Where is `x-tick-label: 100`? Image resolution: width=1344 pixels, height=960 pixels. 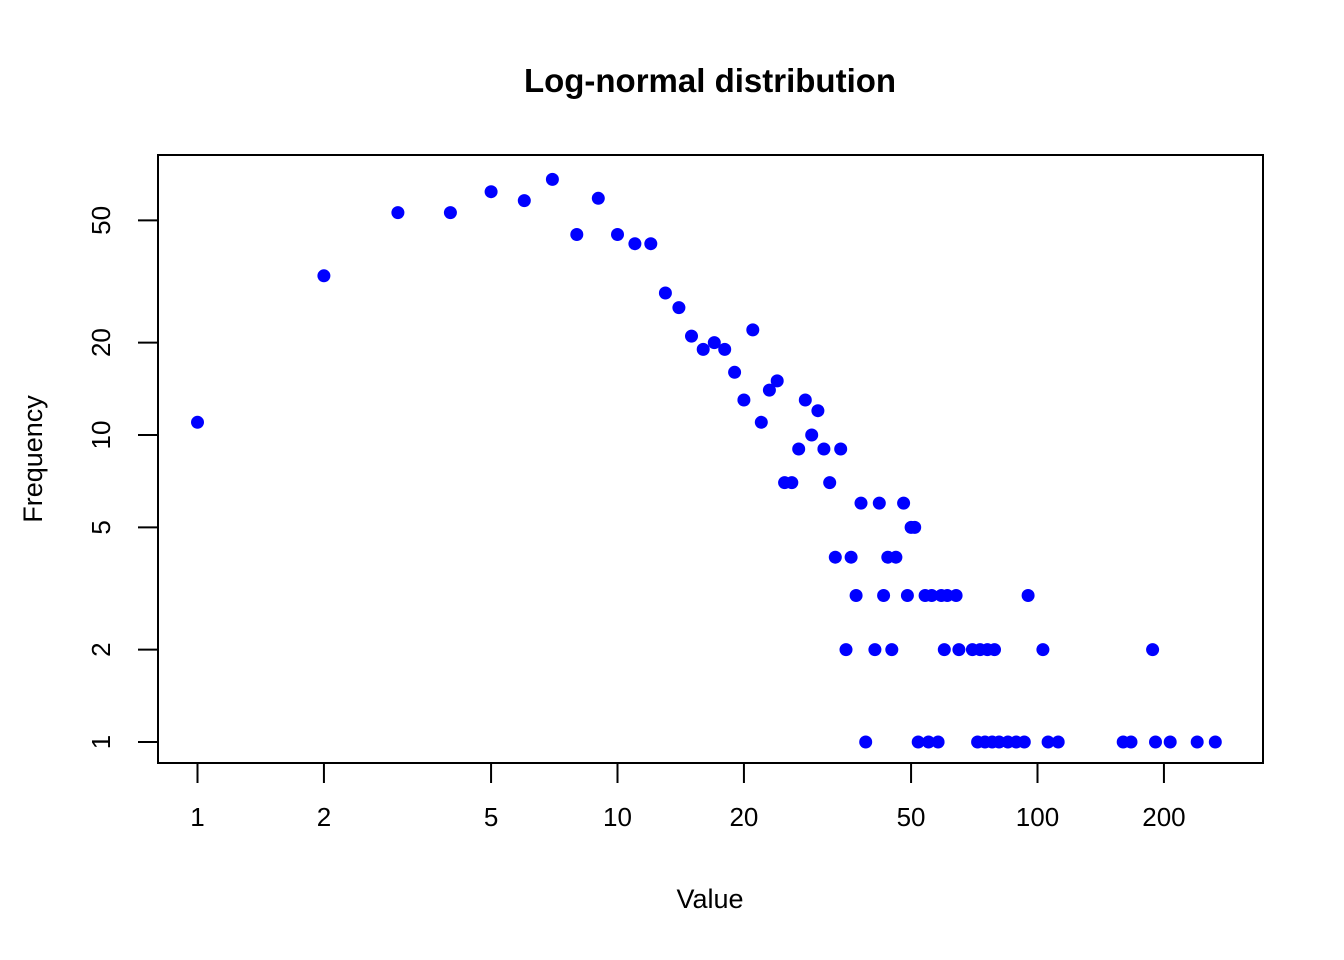
x-tick-label: 100 is located at coordinates (1037, 817).